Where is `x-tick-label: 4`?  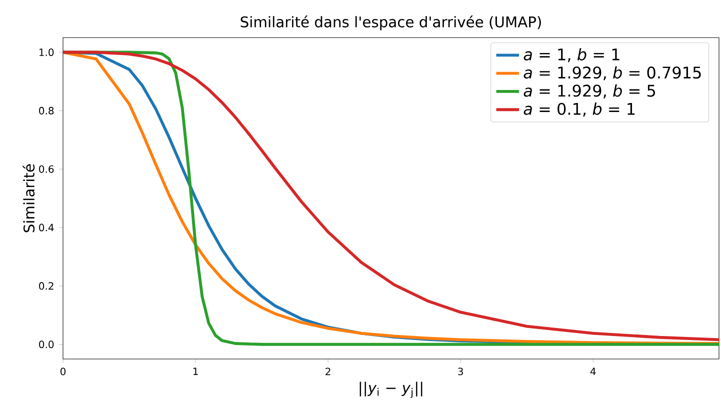 x-tick-label: 4 is located at coordinates (593, 371).